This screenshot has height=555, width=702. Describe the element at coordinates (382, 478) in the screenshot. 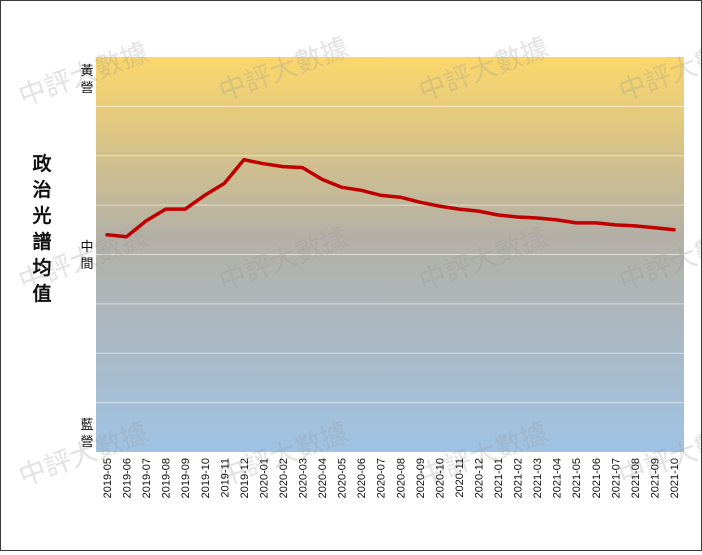

I see `x-tick-label: 2020-07` at that location.